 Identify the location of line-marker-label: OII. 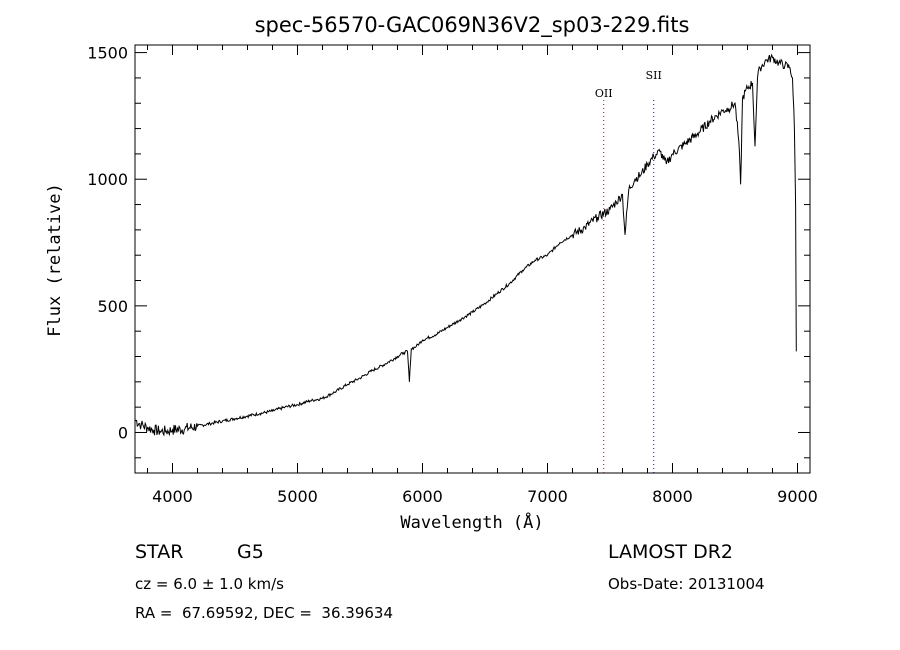
(604, 93).